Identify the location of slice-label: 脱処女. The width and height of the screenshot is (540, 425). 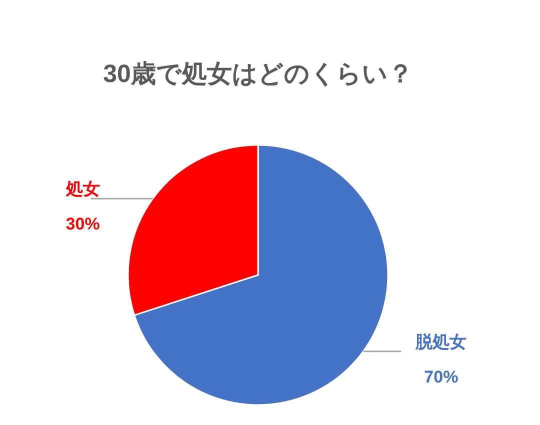
(440, 342).